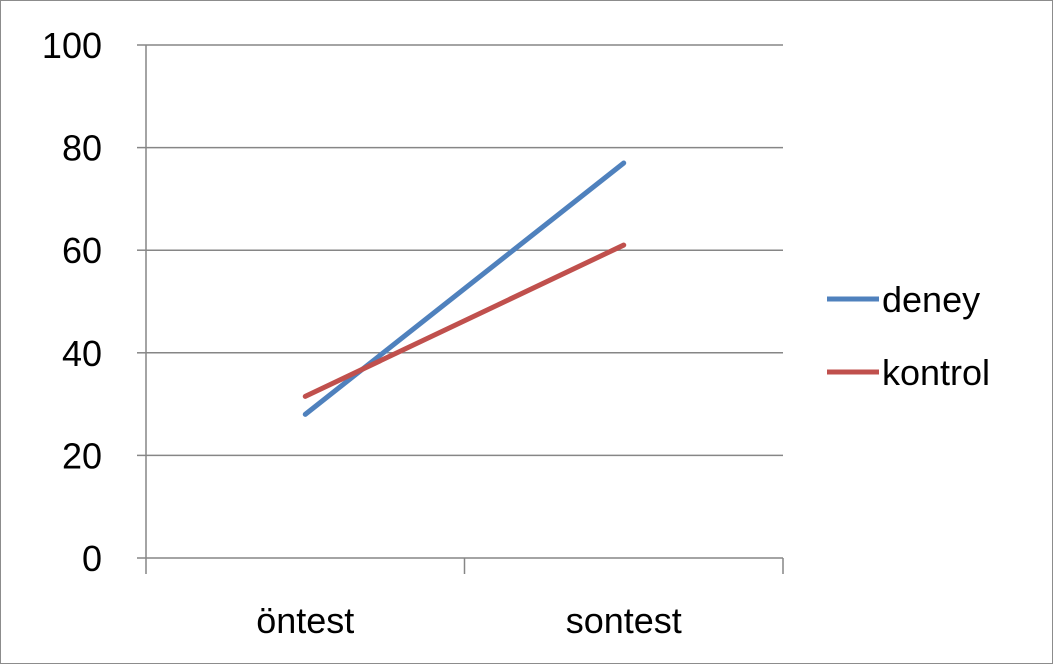 The height and width of the screenshot is (665, 1053). What do you see at coordinates (469, 620) in the screenshot?
I see `x-axis-tick-labels: öntest sontest` at bounding box center [469, 620].